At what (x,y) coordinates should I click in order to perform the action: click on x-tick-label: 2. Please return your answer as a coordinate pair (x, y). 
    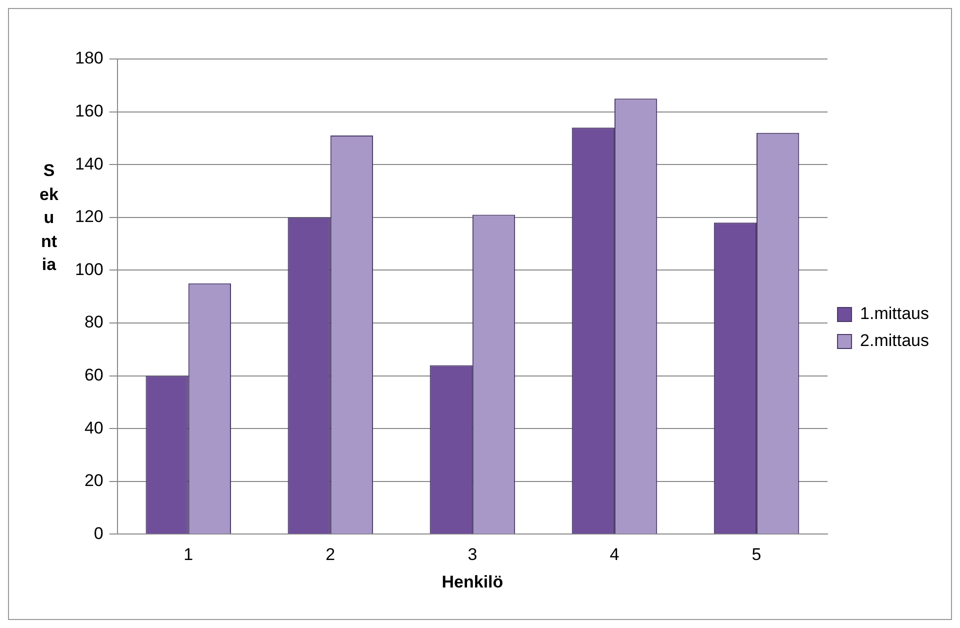
    Looking at the image, I should click on (331, 554).